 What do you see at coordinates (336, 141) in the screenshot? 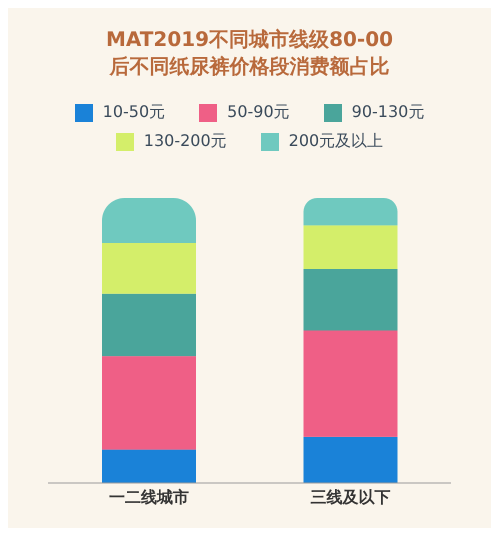
I see `legend-label: 200元及以上` at bounding box center [336, 141].